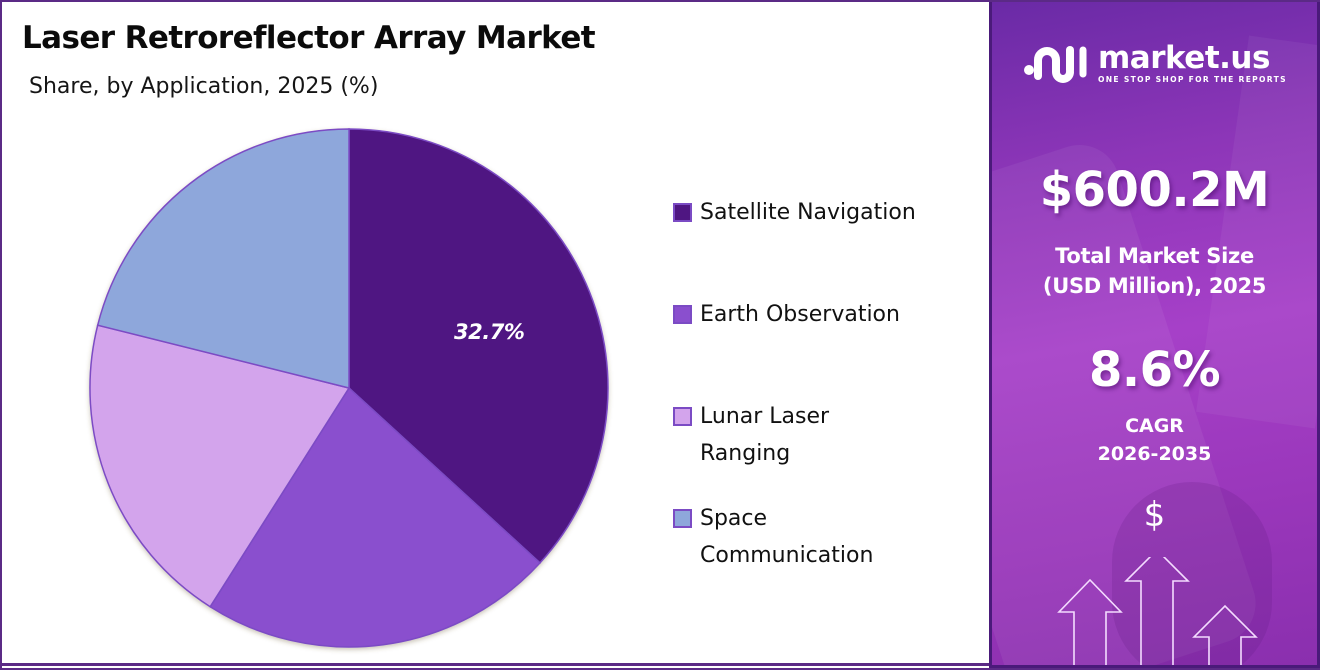 The width and height of the screenshot is (1320, 670). Describe the element at coordinates (1055, 64) in the screenshot. I see `market-us-logo-icon` at that location.